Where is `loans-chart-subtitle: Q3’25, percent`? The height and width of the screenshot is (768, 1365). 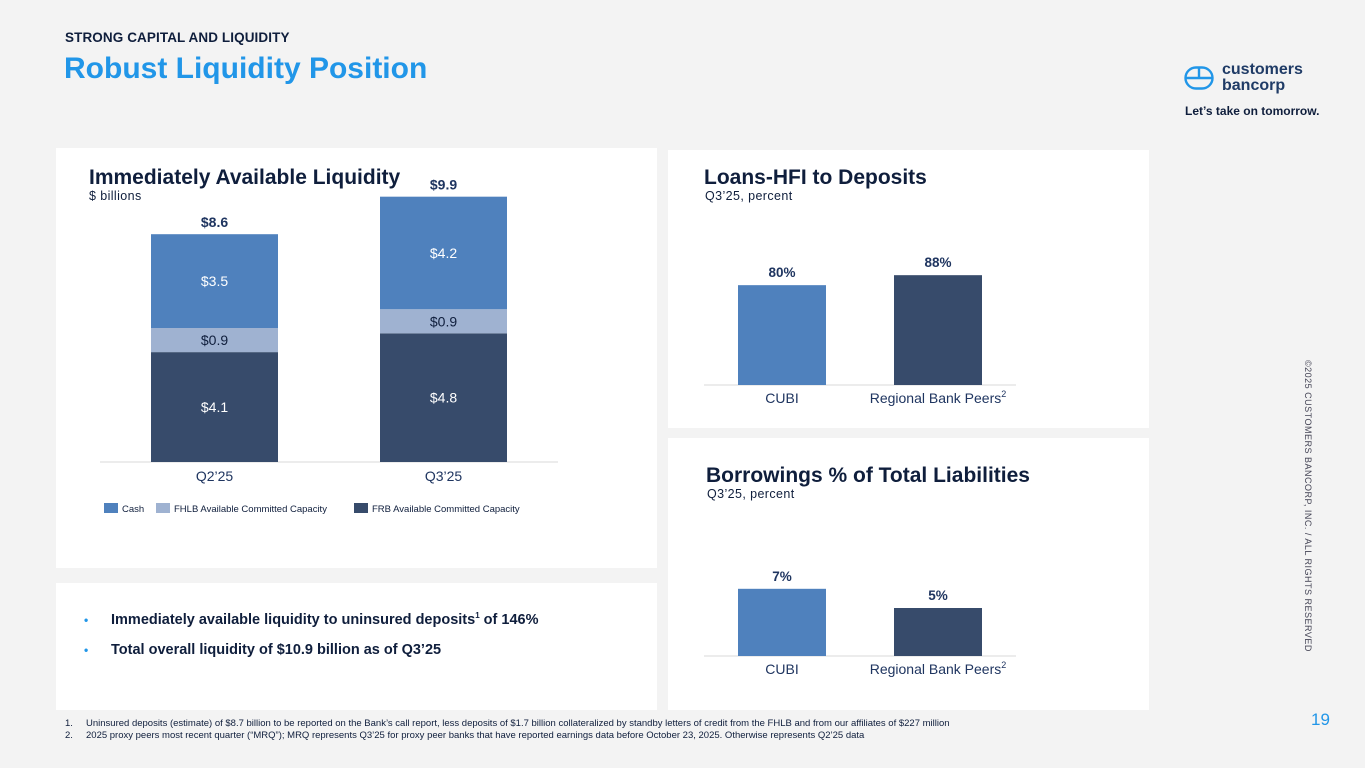 loans-chart-subtitle: Q3’25, percent is located at coordinates (749, 196).